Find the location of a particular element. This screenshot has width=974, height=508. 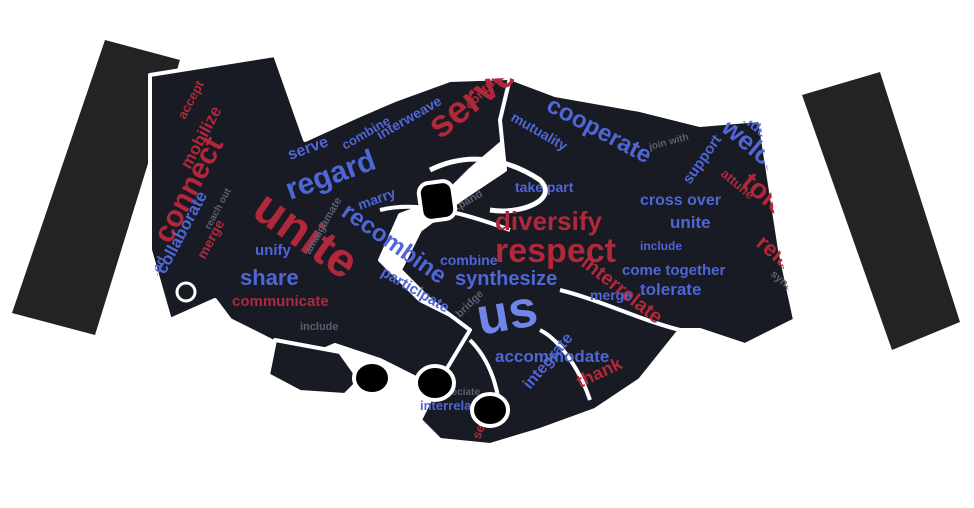

word-come-together: come together is located at coordinates (674, 270).